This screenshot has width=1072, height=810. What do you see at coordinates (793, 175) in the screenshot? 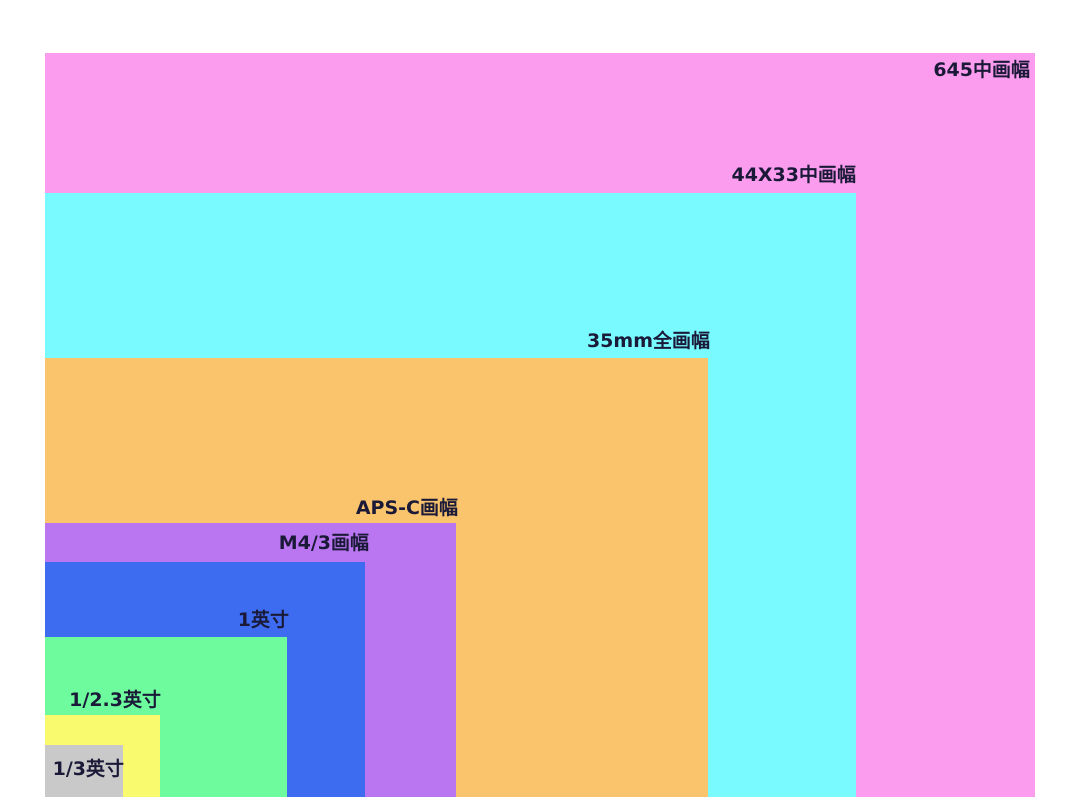
I see `format-label-44x33-medium-format: 44X33中画幅` at bounding box center [793, 175].